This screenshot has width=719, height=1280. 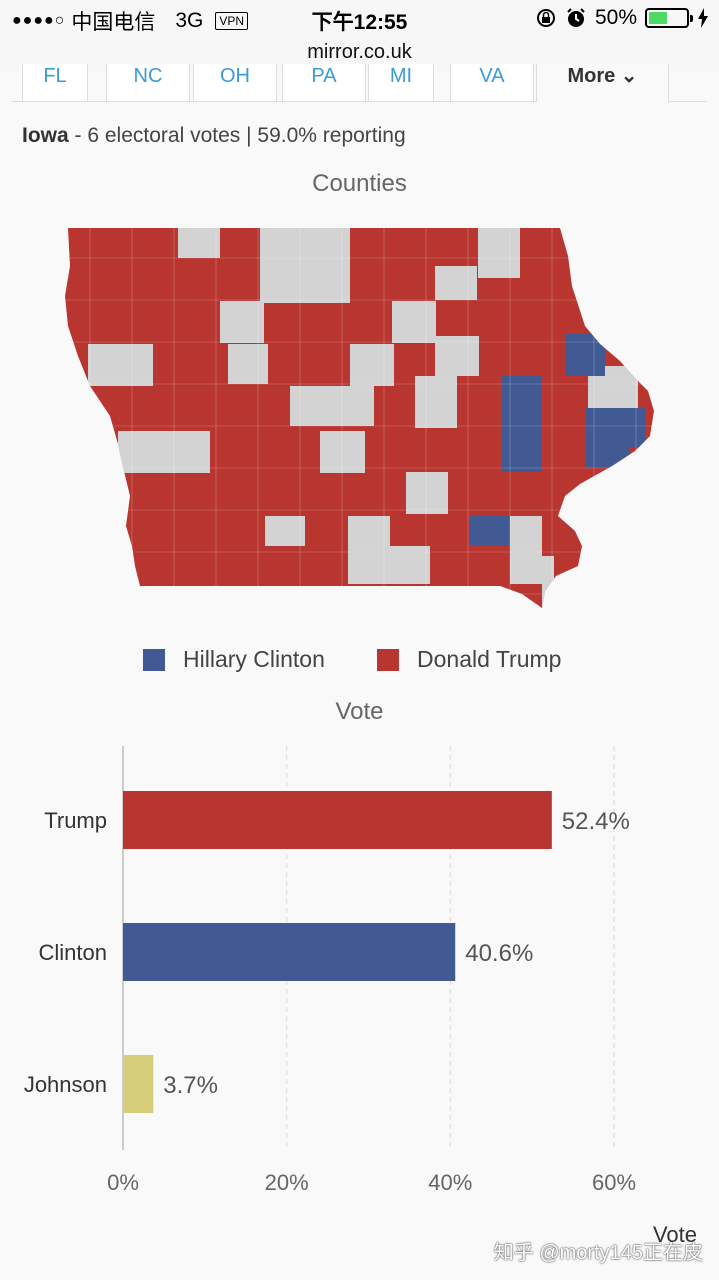 What do you see at coordinates (189, 20) in the screenshot?
I see `network-type: 3G` at bounding box center [189, 20].